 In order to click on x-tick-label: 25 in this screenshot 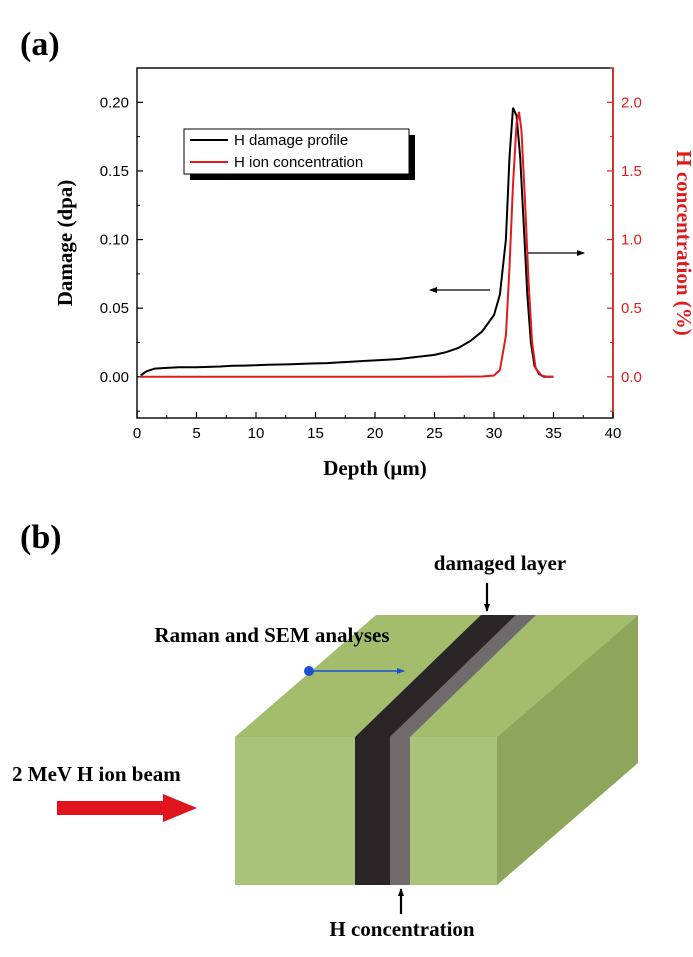, I will do `click(434, 433)`.